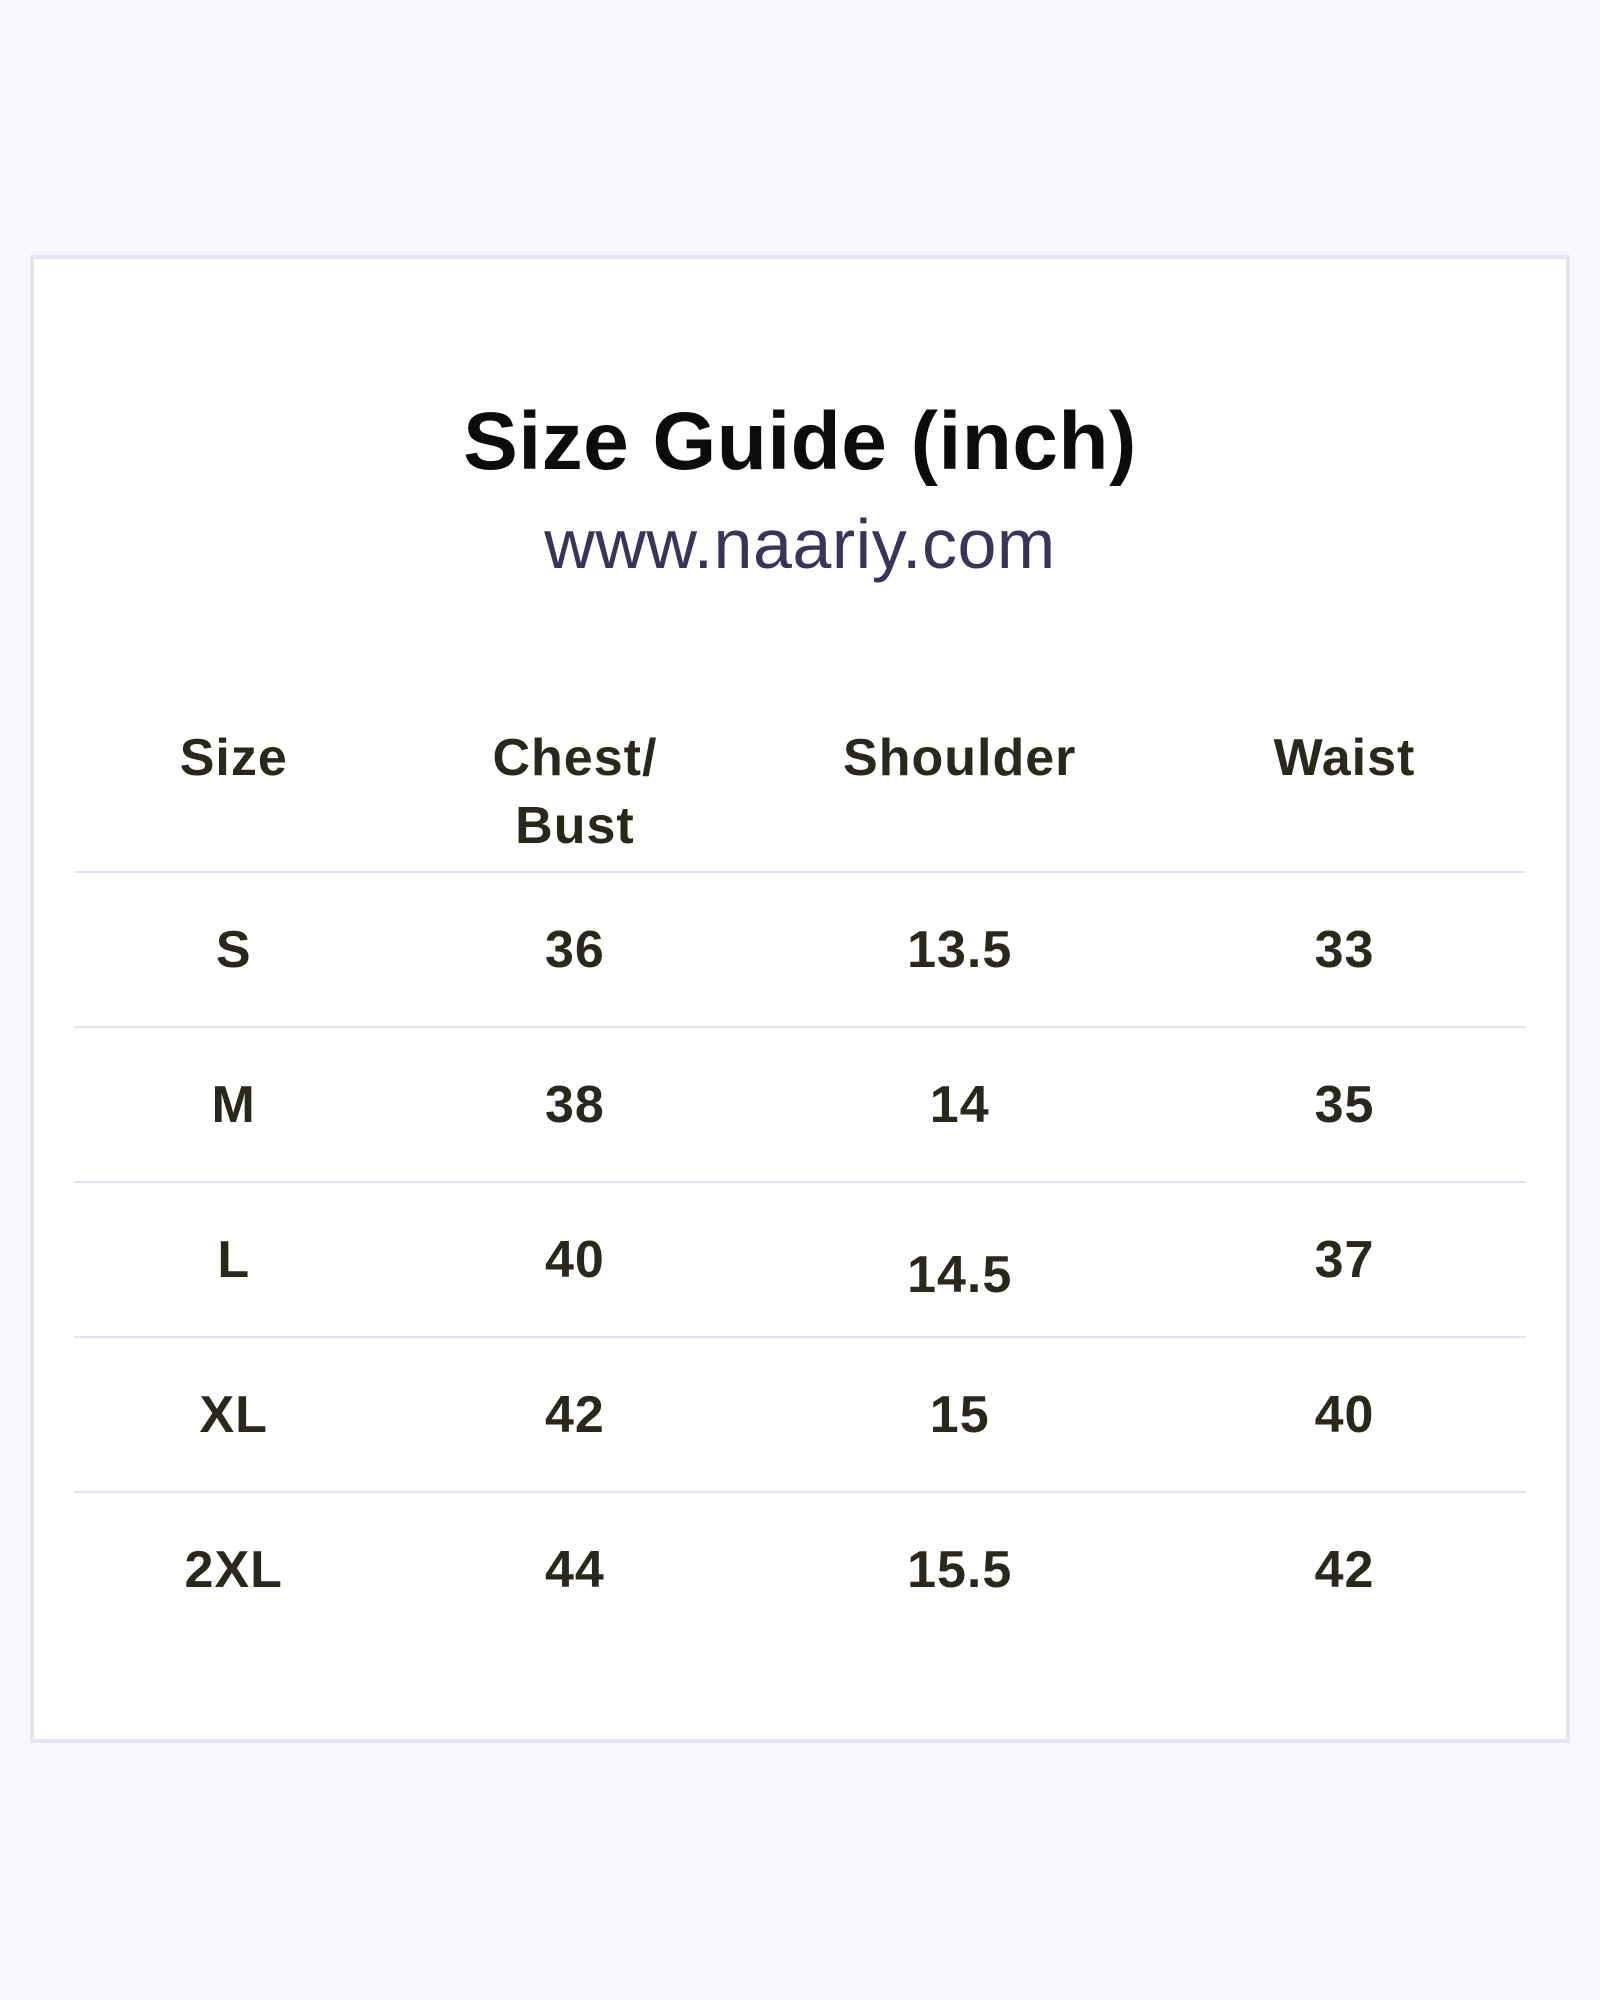 This screenshot has height=2000, width=1600. Describe the element at coordinates (233, 758) in the screenshot. I see `header-cell-size: Size` at that location.